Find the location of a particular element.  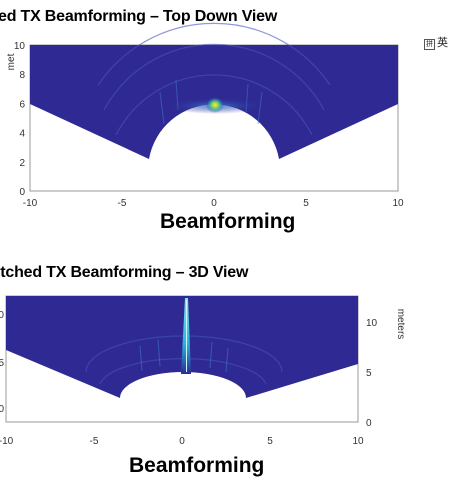

x-tick-labels-3d: -10 -5 0 5 10 is located at coordinates (182, 441).